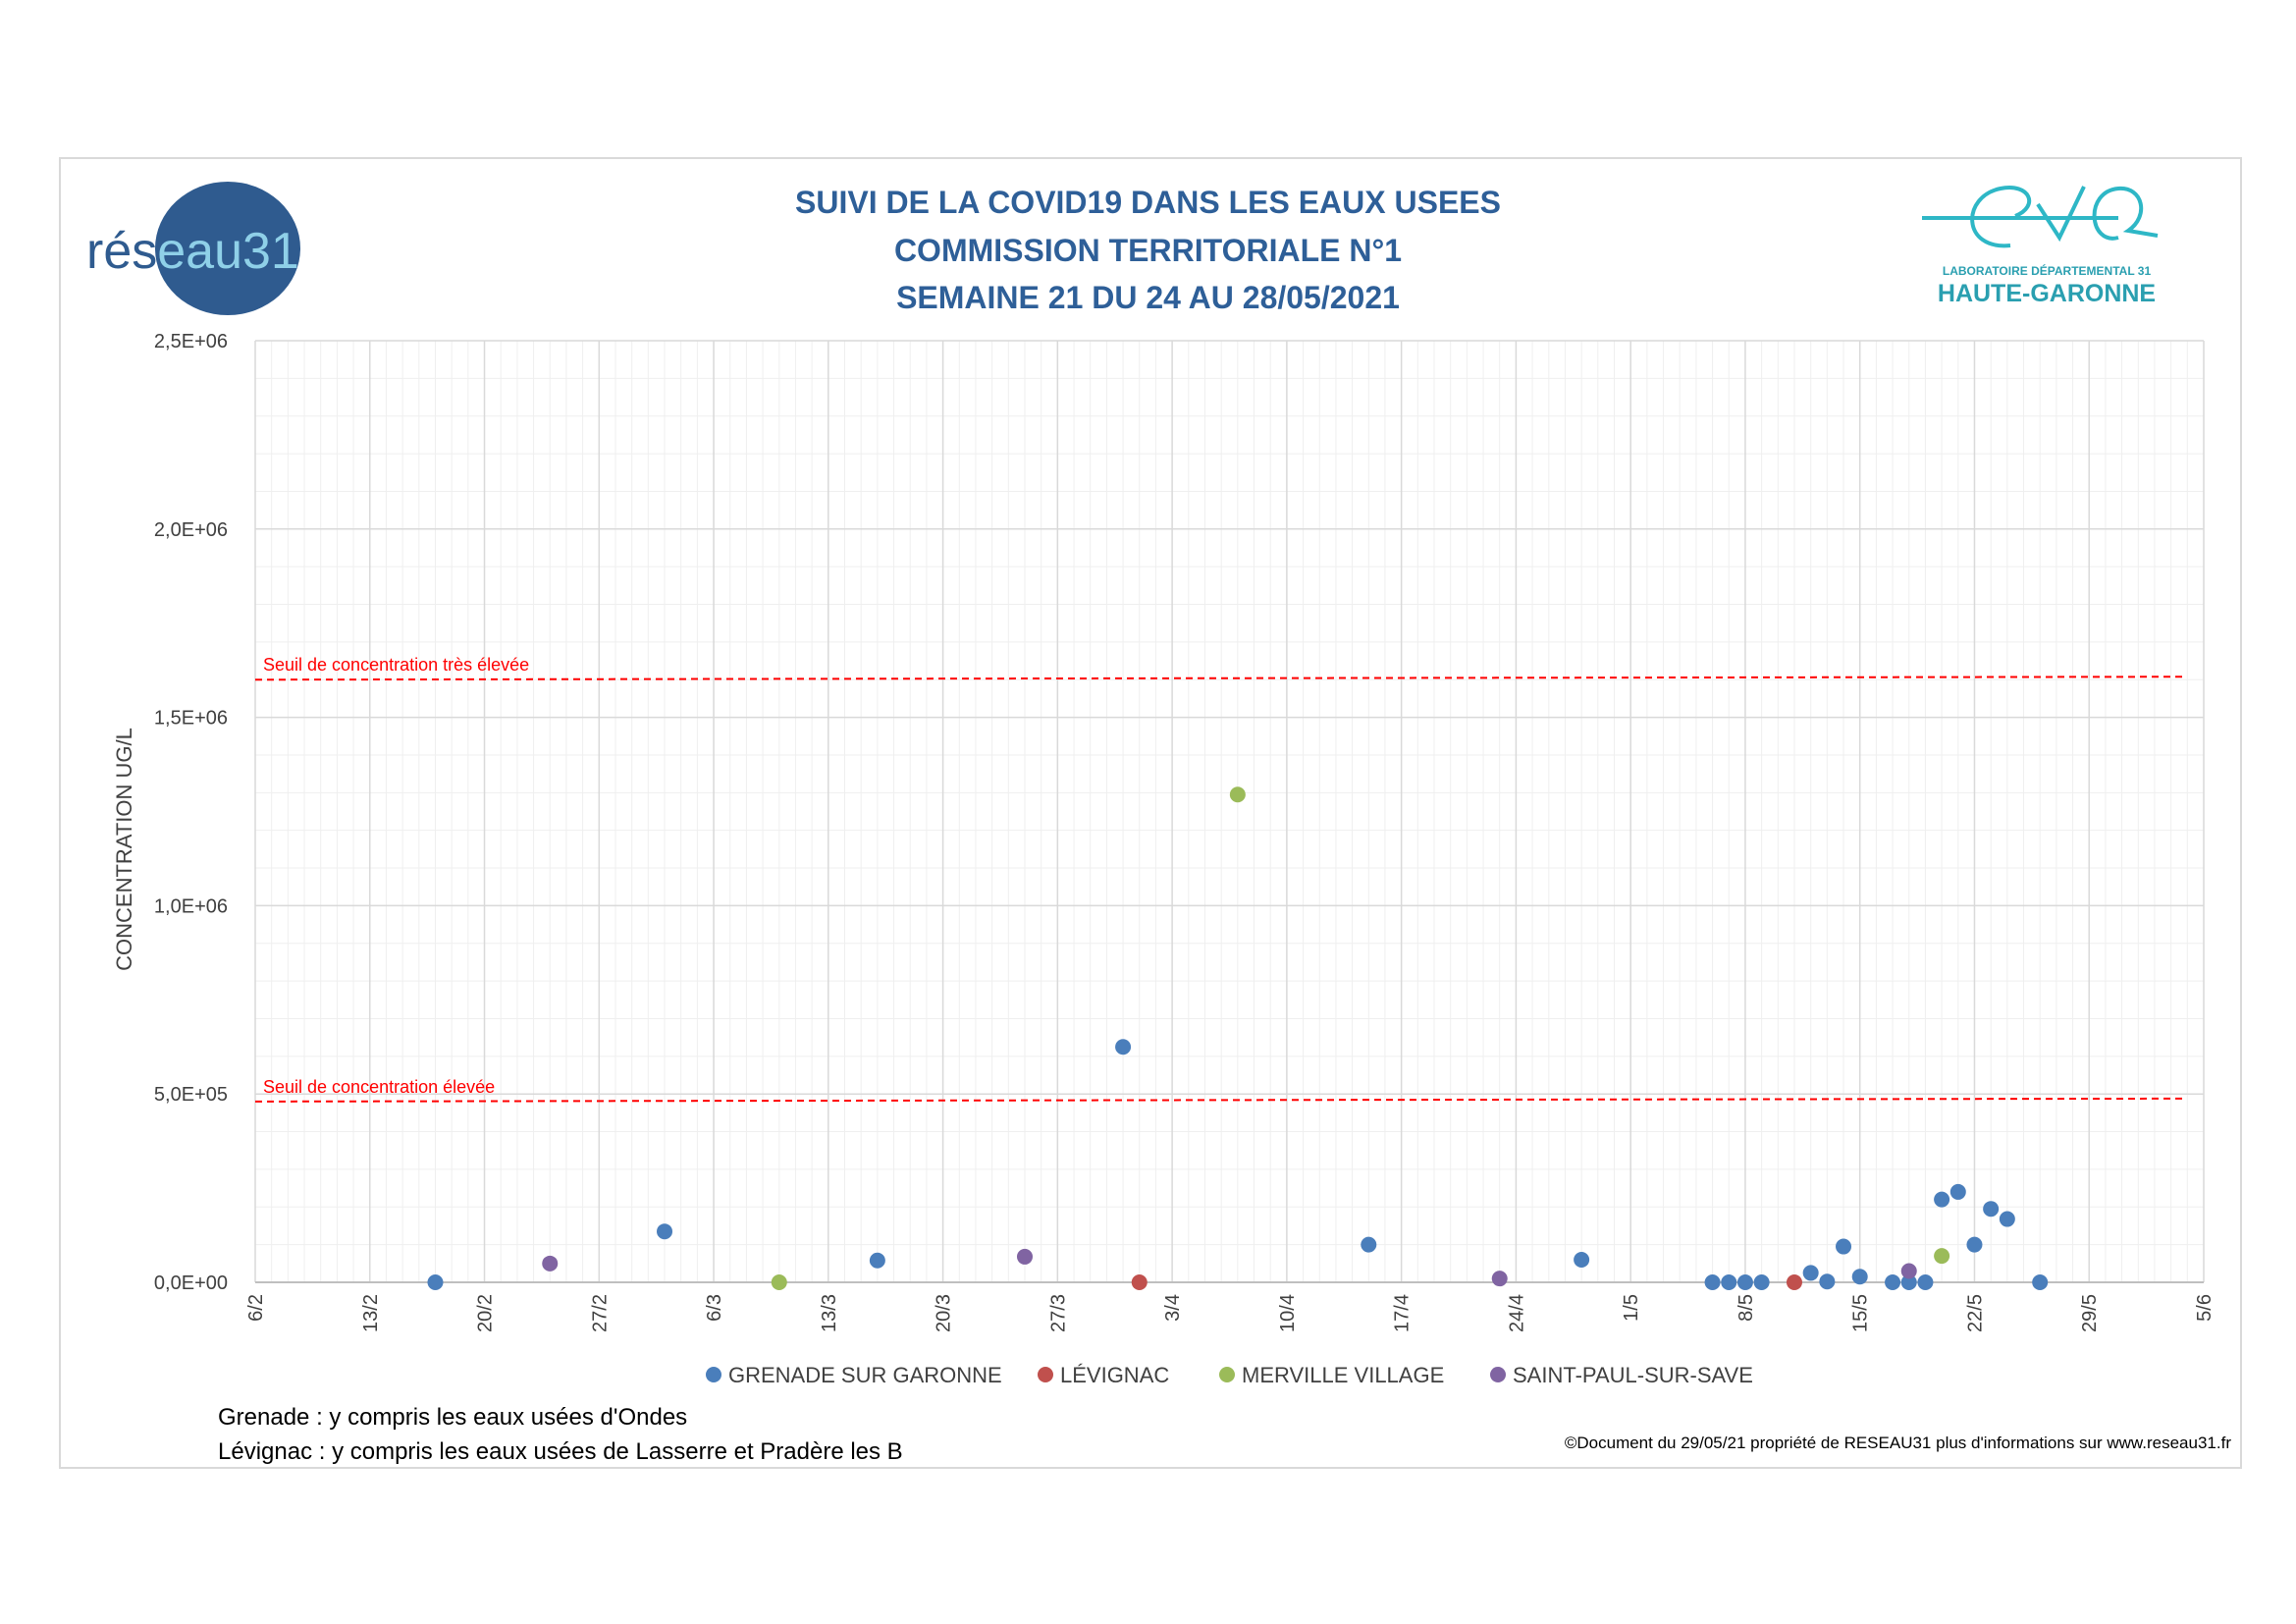 This screenshot has height=1624, width=2296. I want to click on x-tick-label: 29/5, so click(2090, 1313).